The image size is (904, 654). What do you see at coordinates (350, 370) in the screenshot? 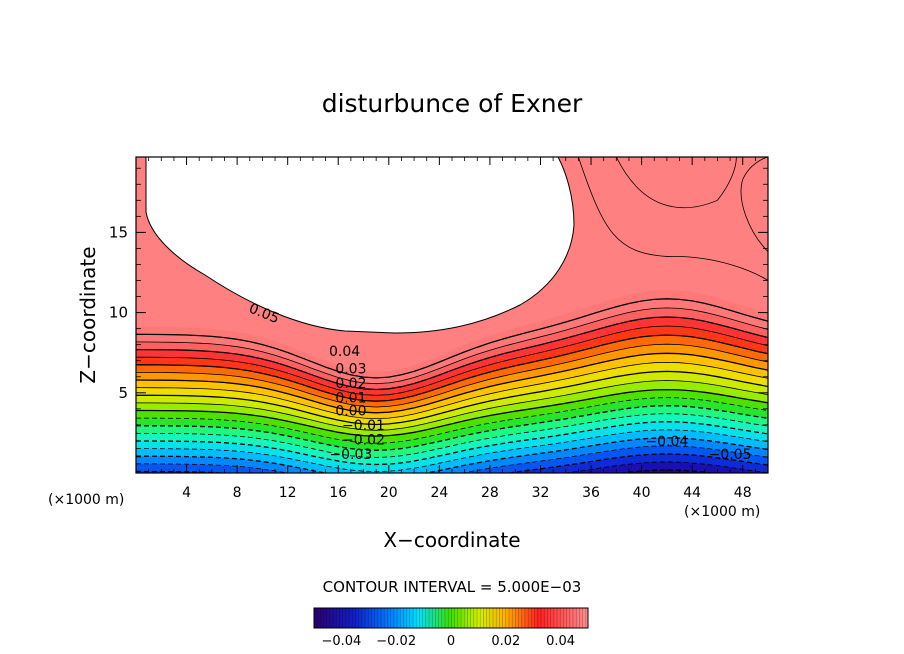
I see `contour-label: 0.03` at bounding box center [350, 370].